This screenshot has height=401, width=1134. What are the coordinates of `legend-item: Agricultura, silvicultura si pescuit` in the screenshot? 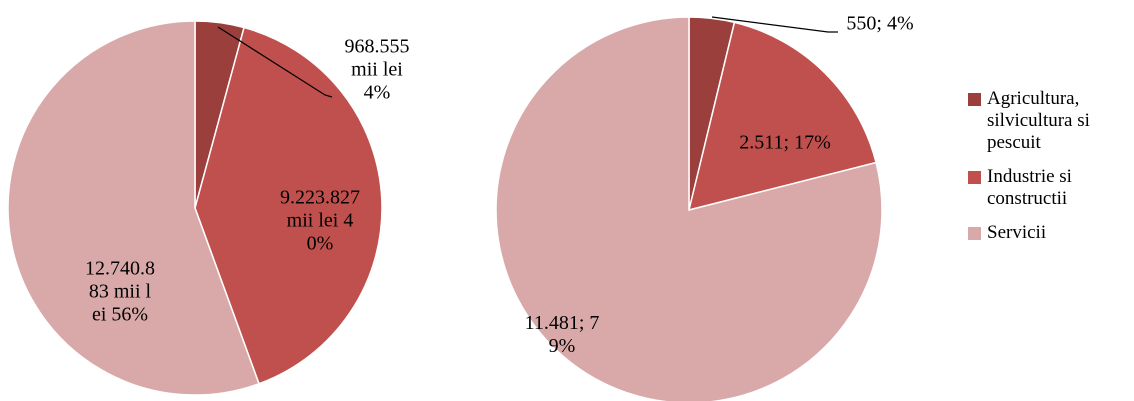 It's located at (1043, 121).